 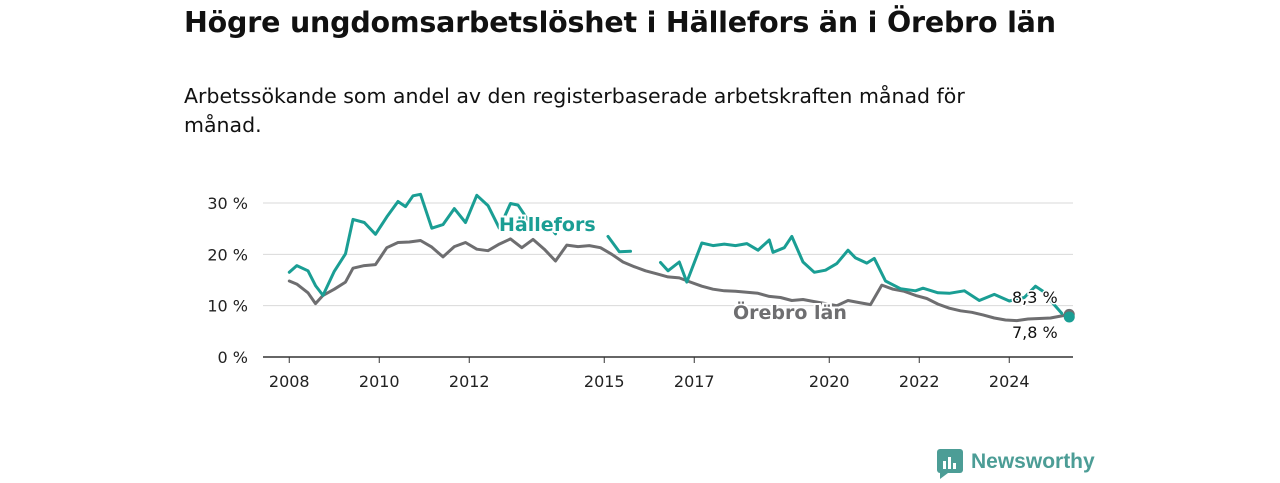 What do you see at coordinates (790, 312) in the screenshot?
I see `series-label-orebro: Örebro län` at bounding box center [790, 312].